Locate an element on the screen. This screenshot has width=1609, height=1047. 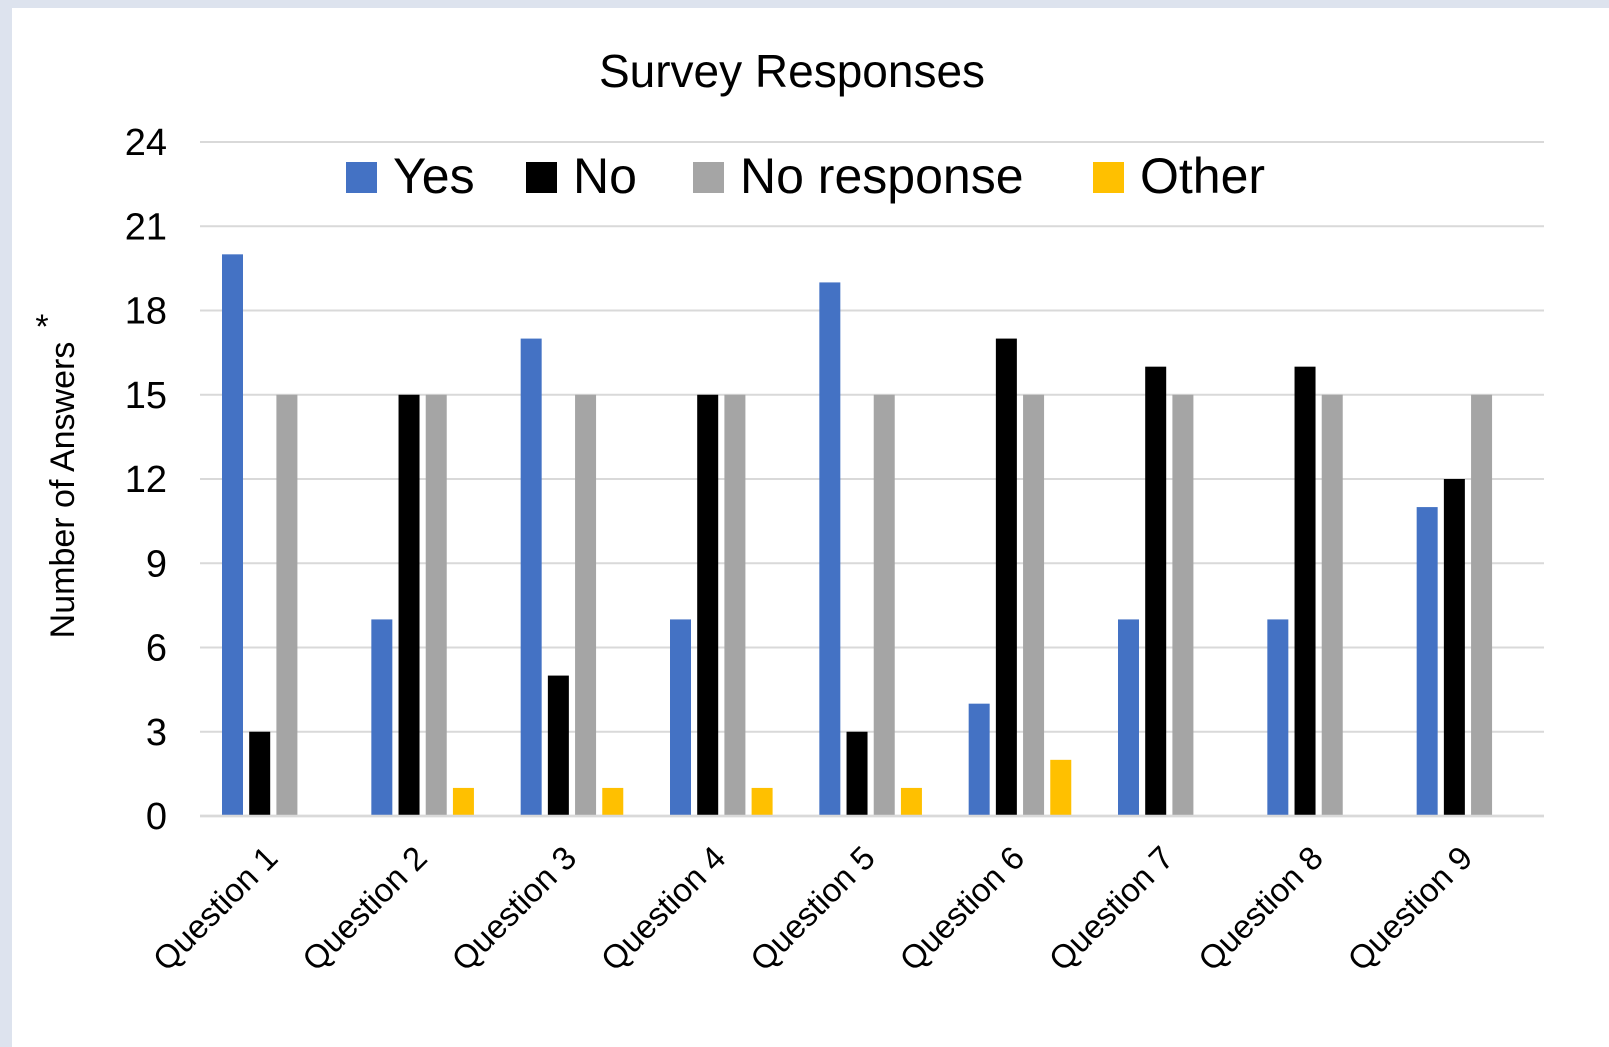
y-tick-label: 6 is located at coordinates (156, 649).